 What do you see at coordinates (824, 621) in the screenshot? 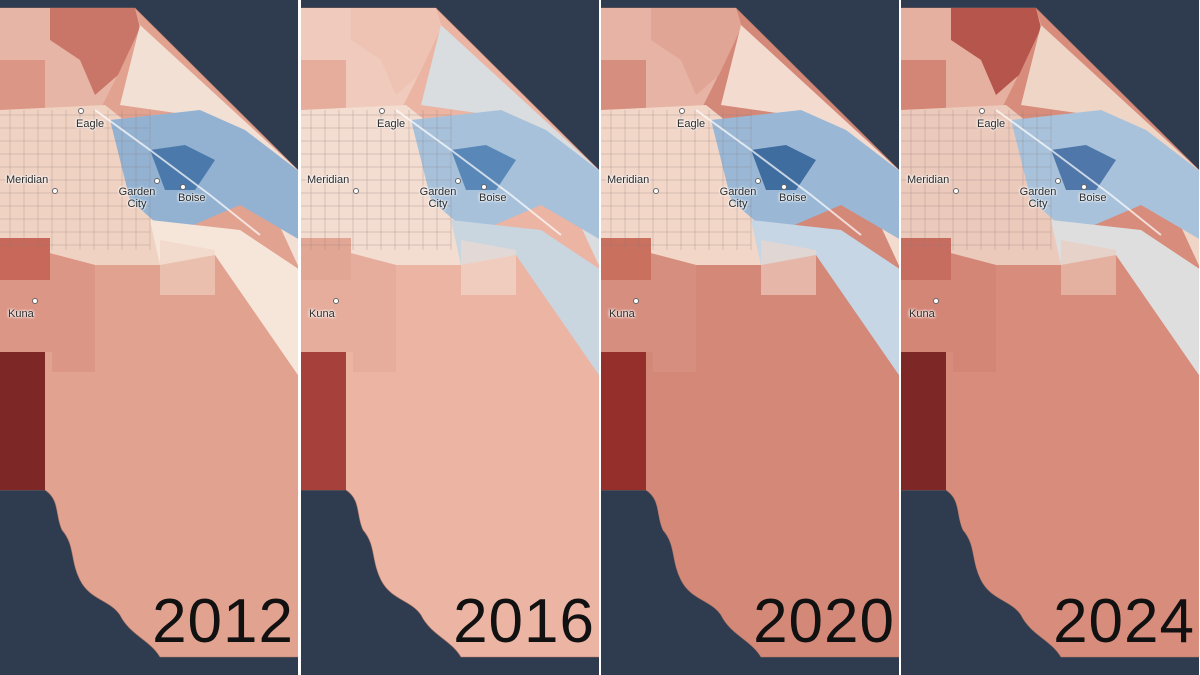
I see `year-label: 2020` at bounding box center [824, 621].